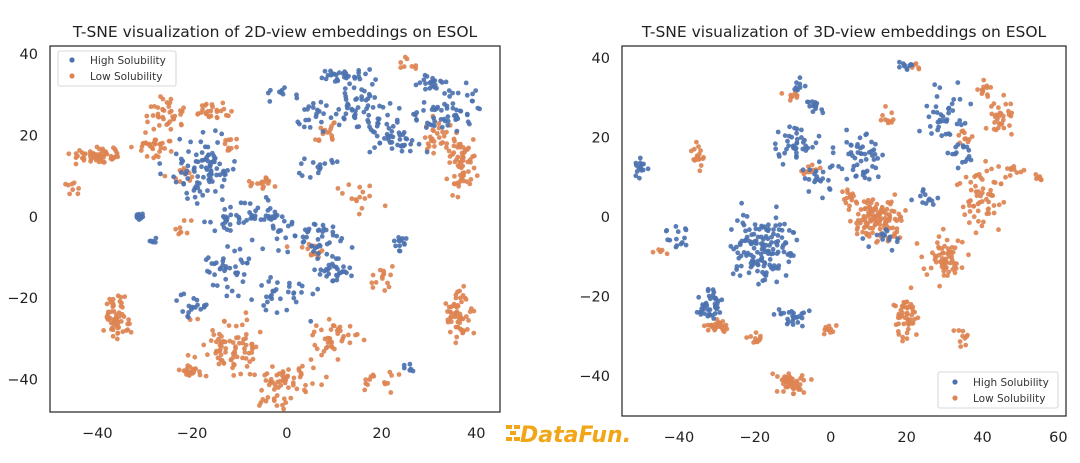 This screenshot has width=1080, height=463. I want to click on left-x-tick-label: 0, so click(286, 434).